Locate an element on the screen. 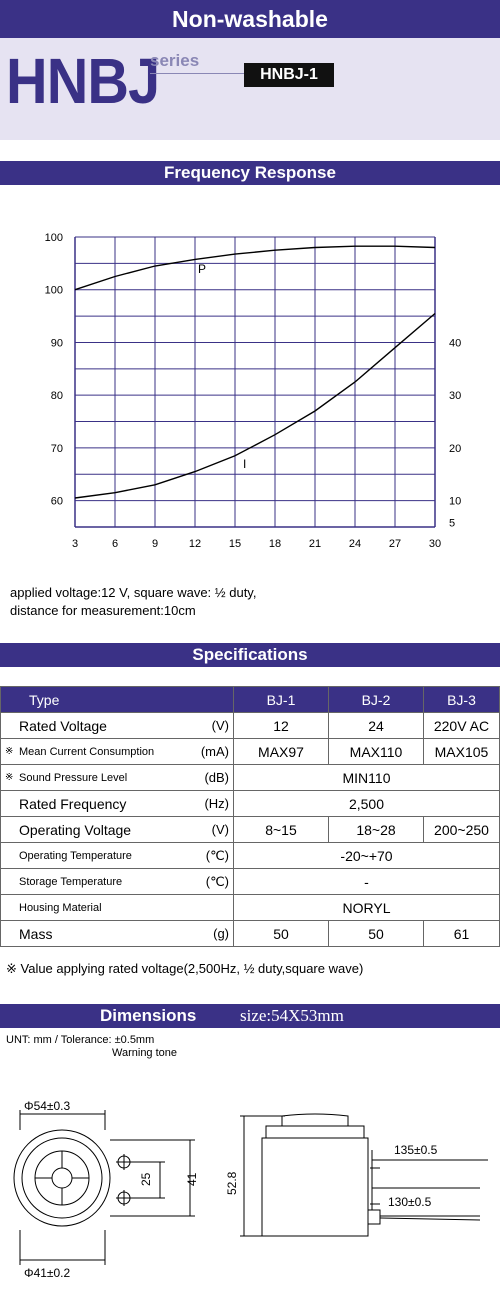  series-name: HNBJ is located at coordinates (83, 81).